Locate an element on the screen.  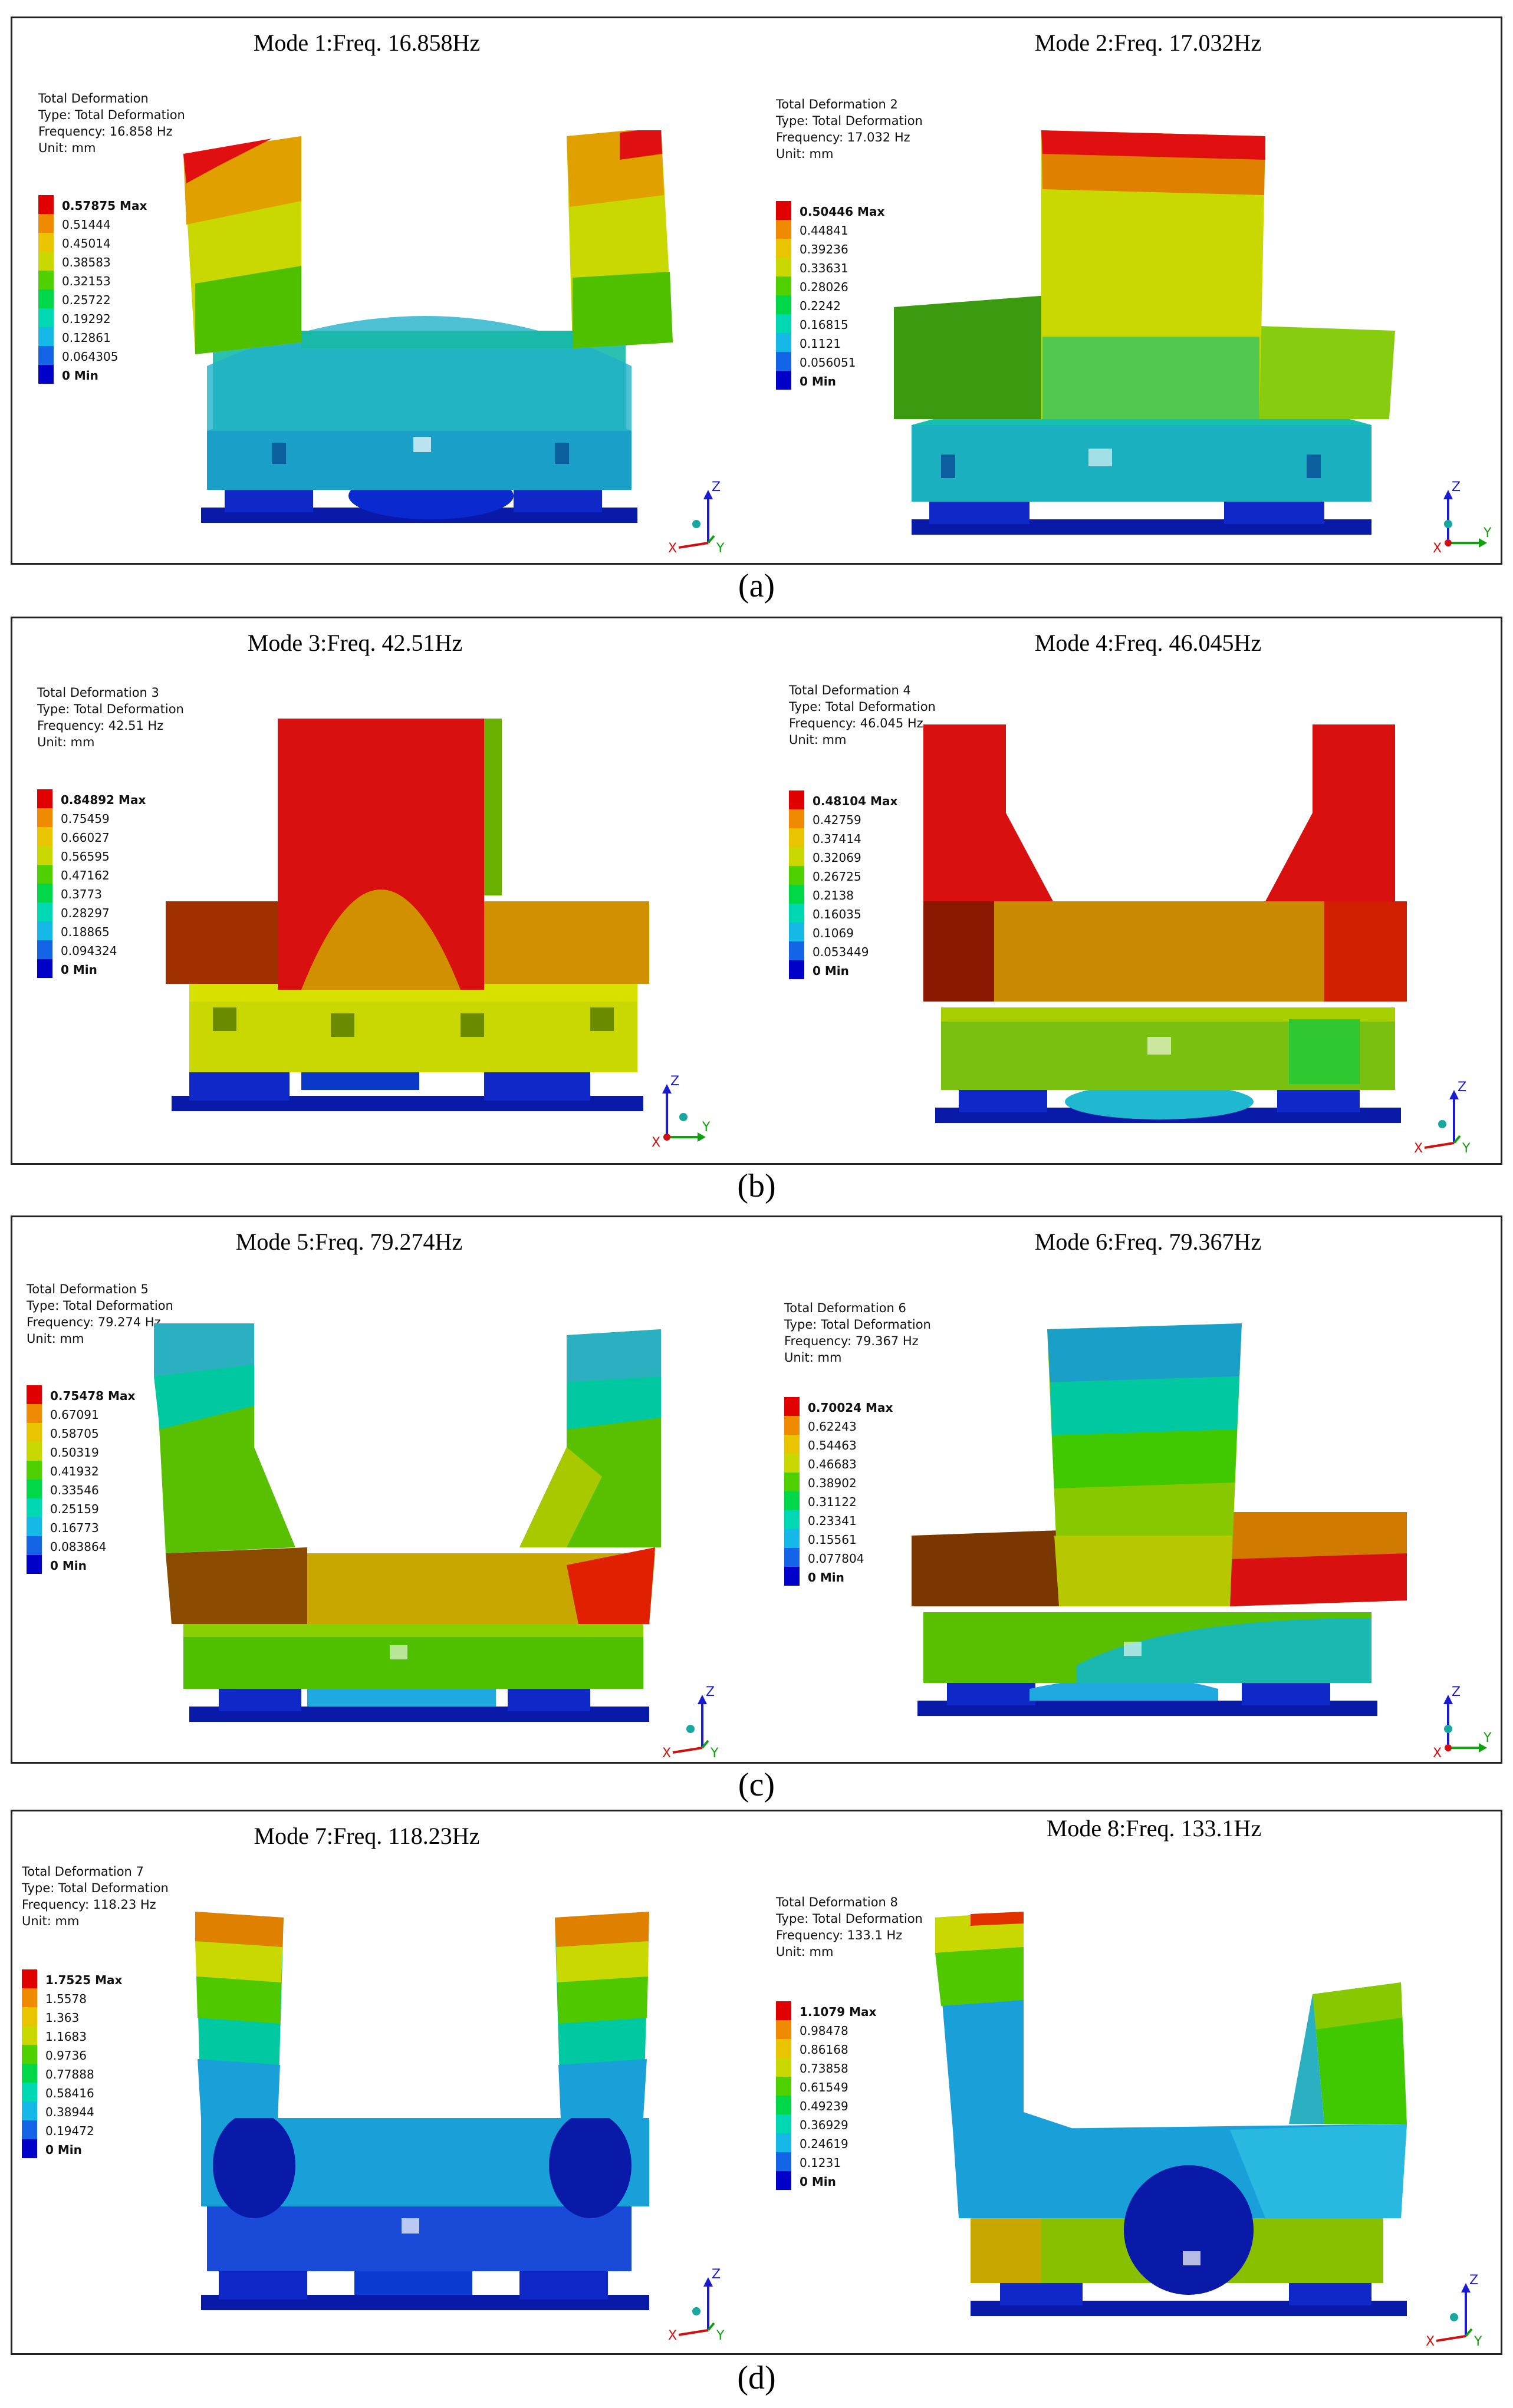
legend-value: 0.45014 is located at coordinates (86, 243).